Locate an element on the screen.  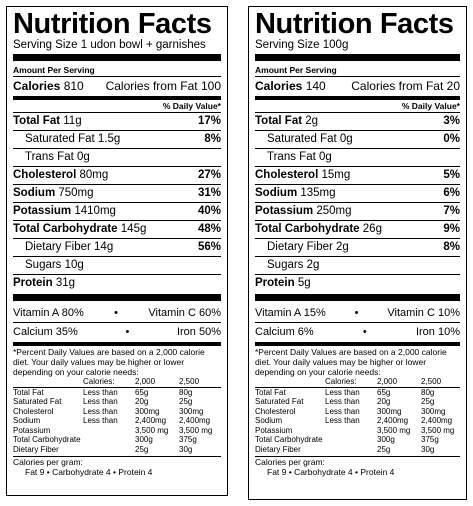
nutrient-row: Sugars 10g is located at coordinates (117, 265).